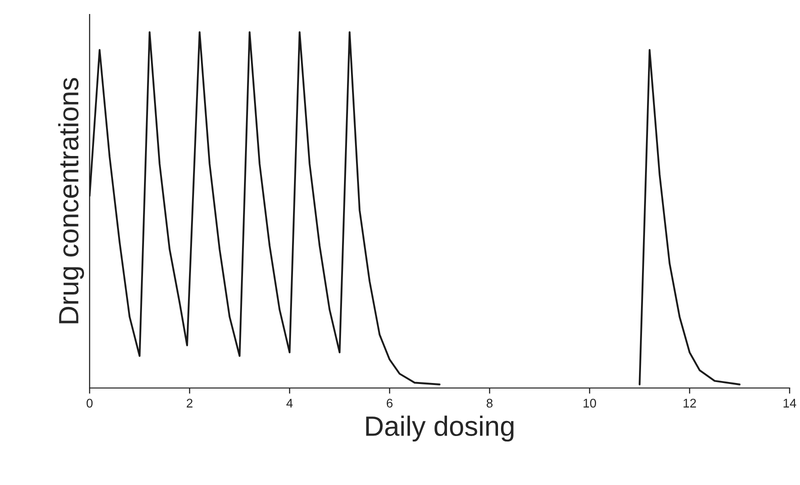 Image resolution: width=800 pixels, height=485 pixels. Describe the element at coordinates (440, 429) in the screenshot. I see `x-axis-title: Daily dosing` at that location.